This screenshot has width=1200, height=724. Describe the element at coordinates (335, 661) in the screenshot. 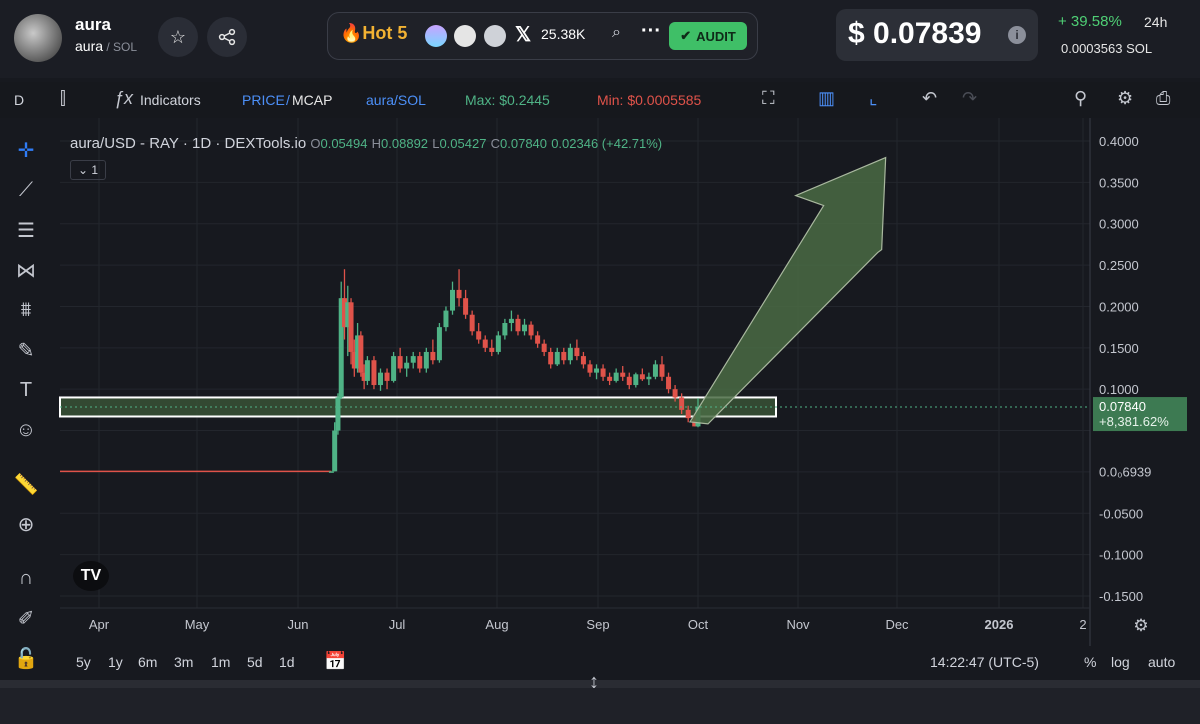

I see `calendar-icon: 📅` at that location.